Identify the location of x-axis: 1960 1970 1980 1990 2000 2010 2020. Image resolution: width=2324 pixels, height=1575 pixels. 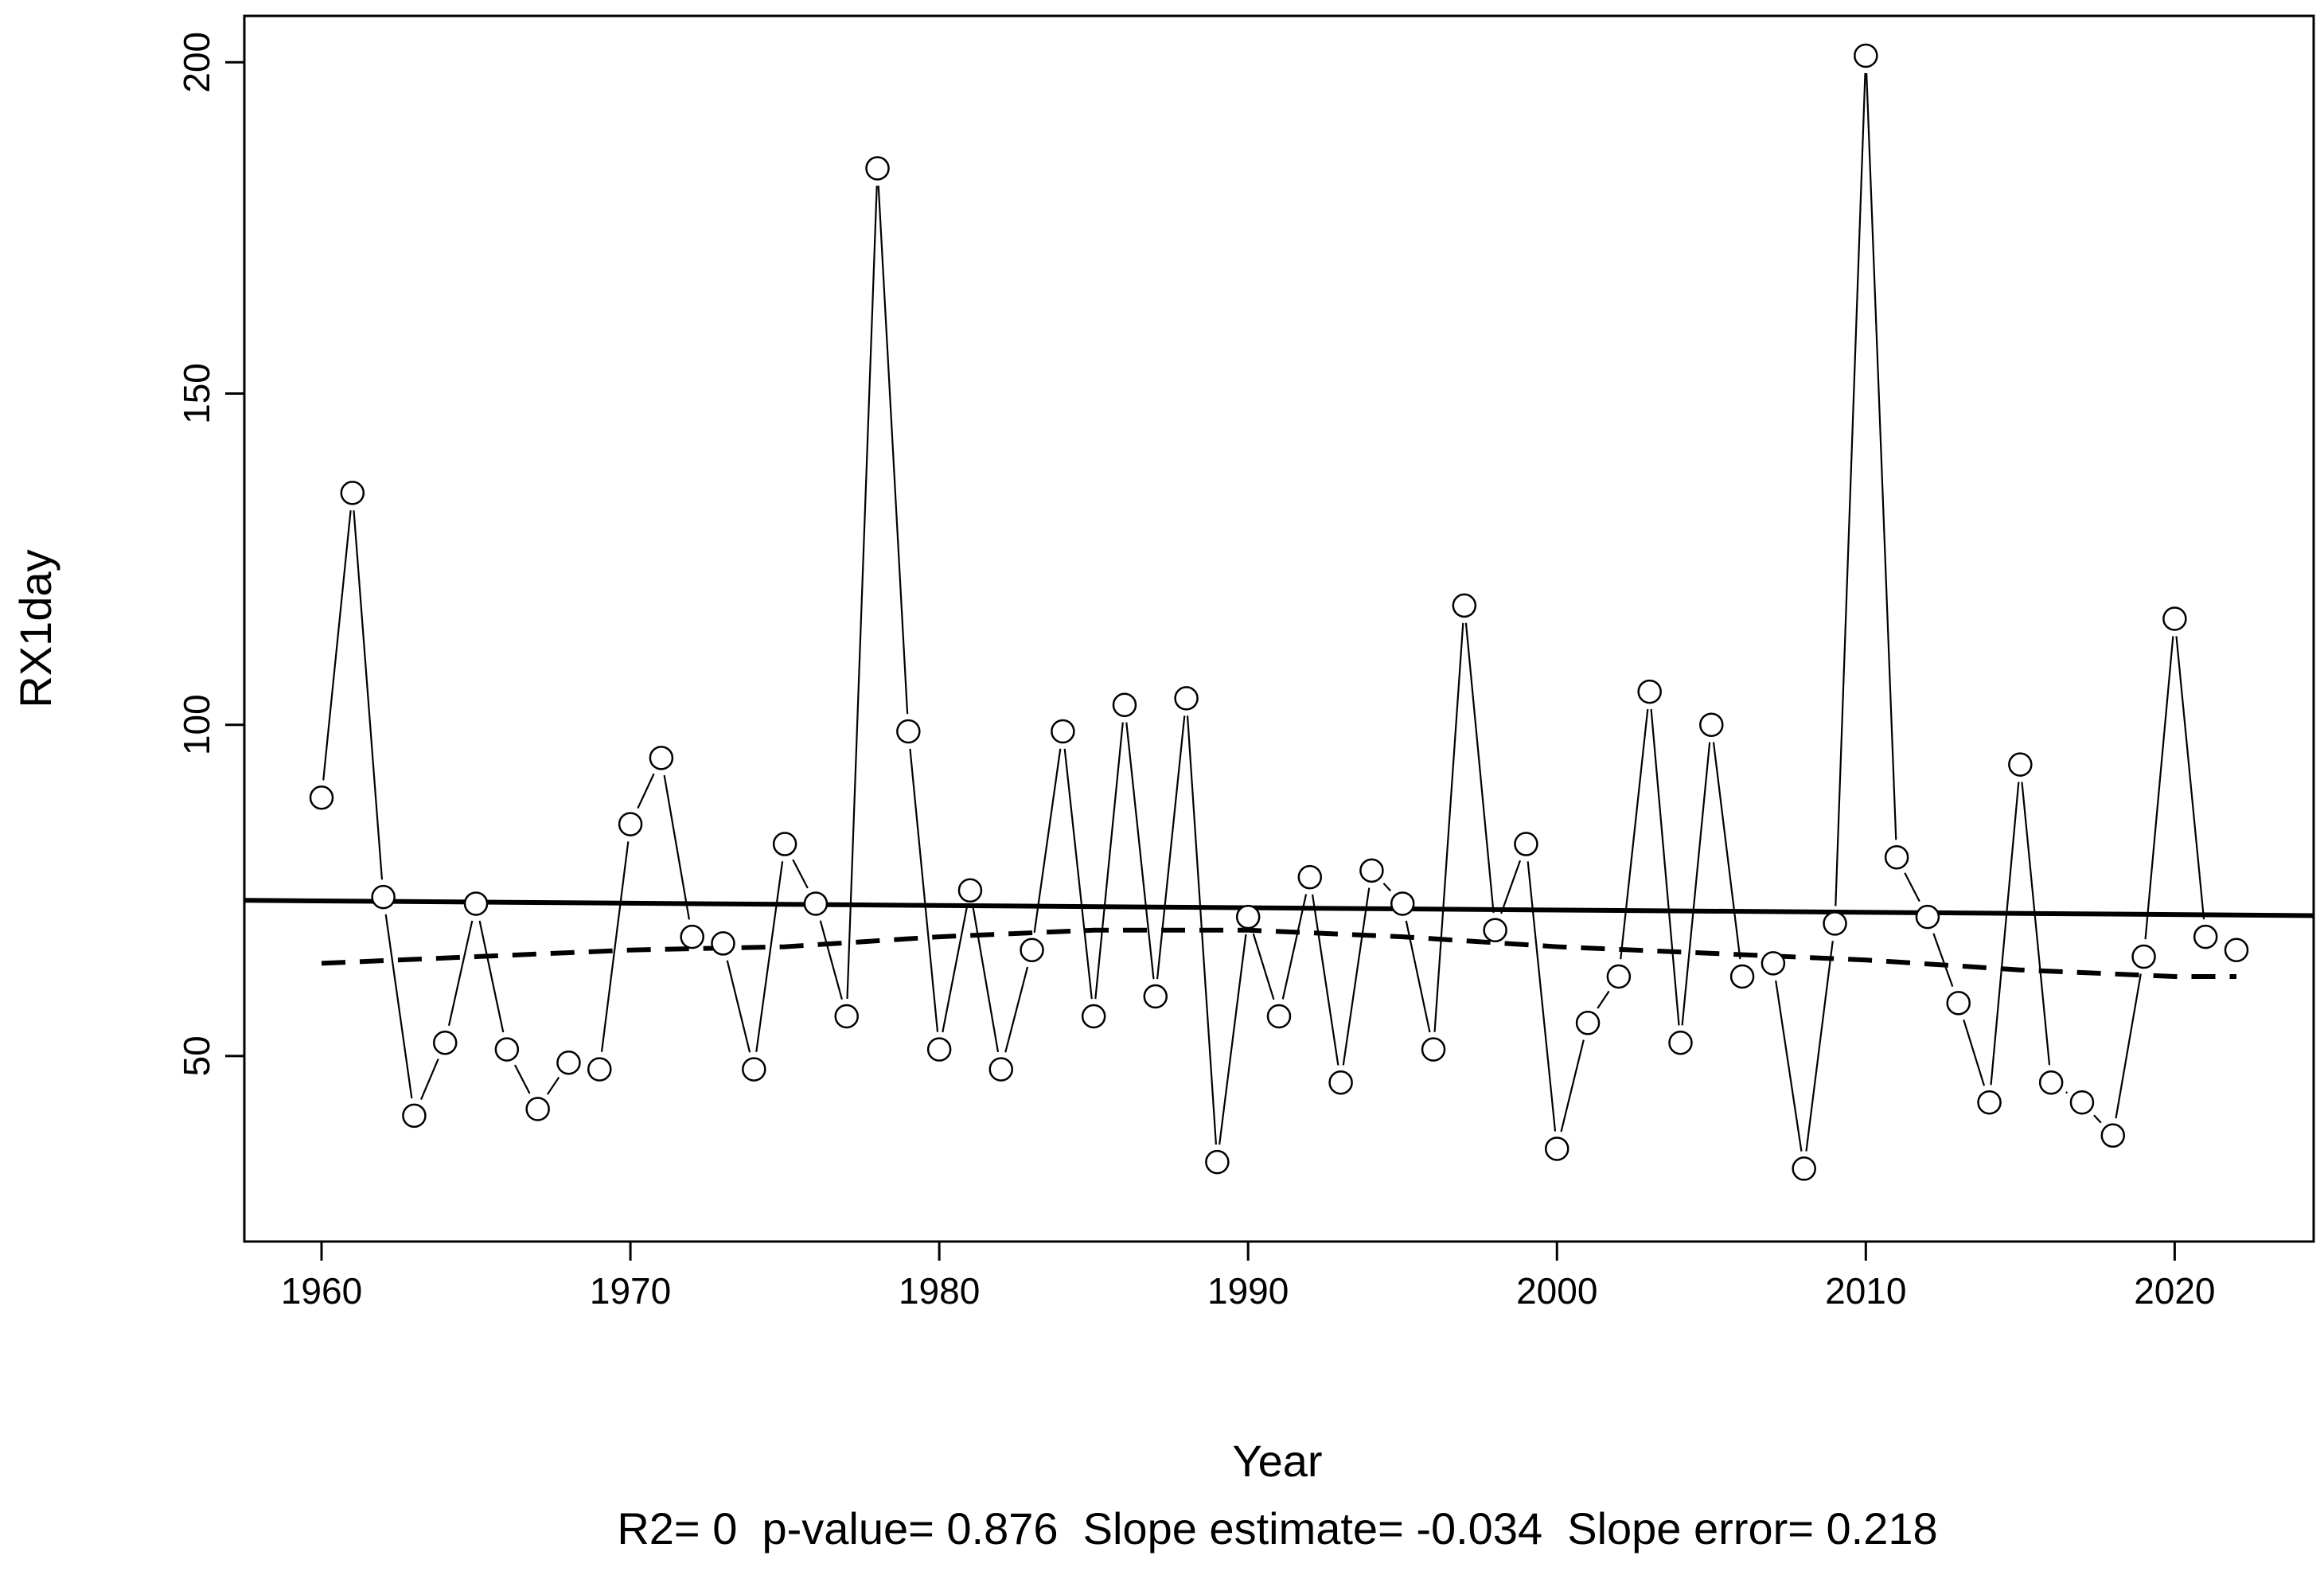
(1248, 1276).